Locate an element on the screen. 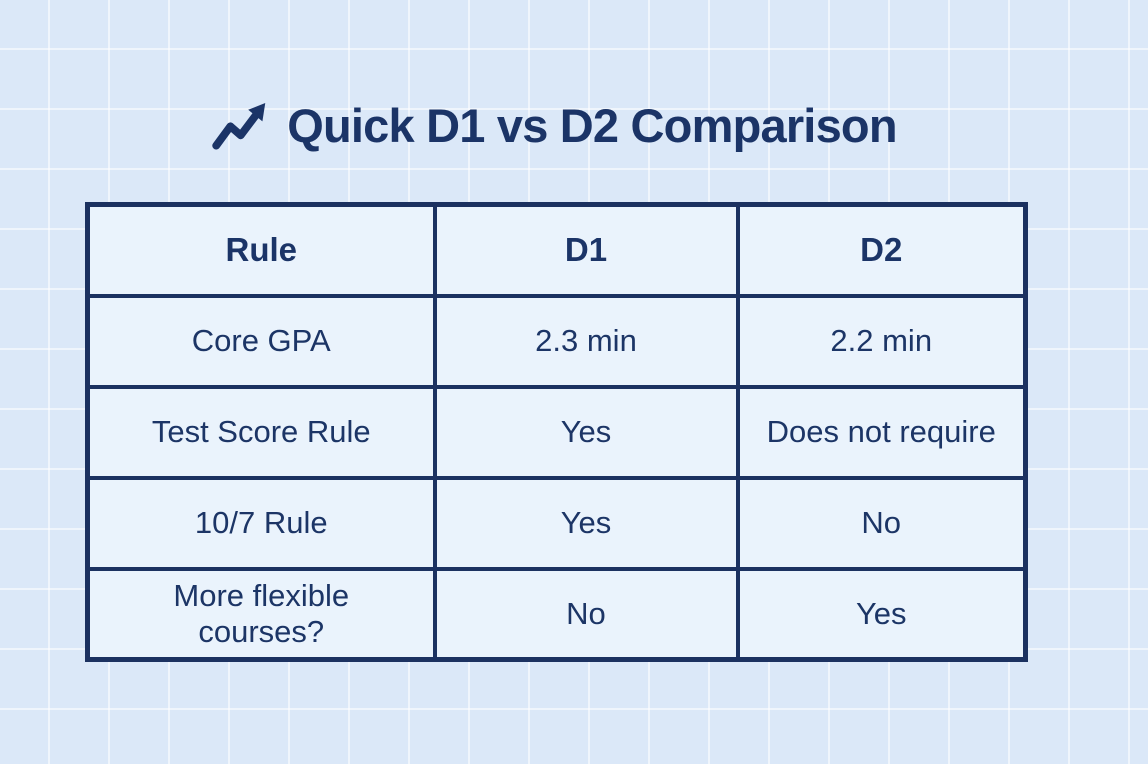 This screenshot has width=1148, height=764. cell-text: Core GPA is located at coordinates (261, 341).